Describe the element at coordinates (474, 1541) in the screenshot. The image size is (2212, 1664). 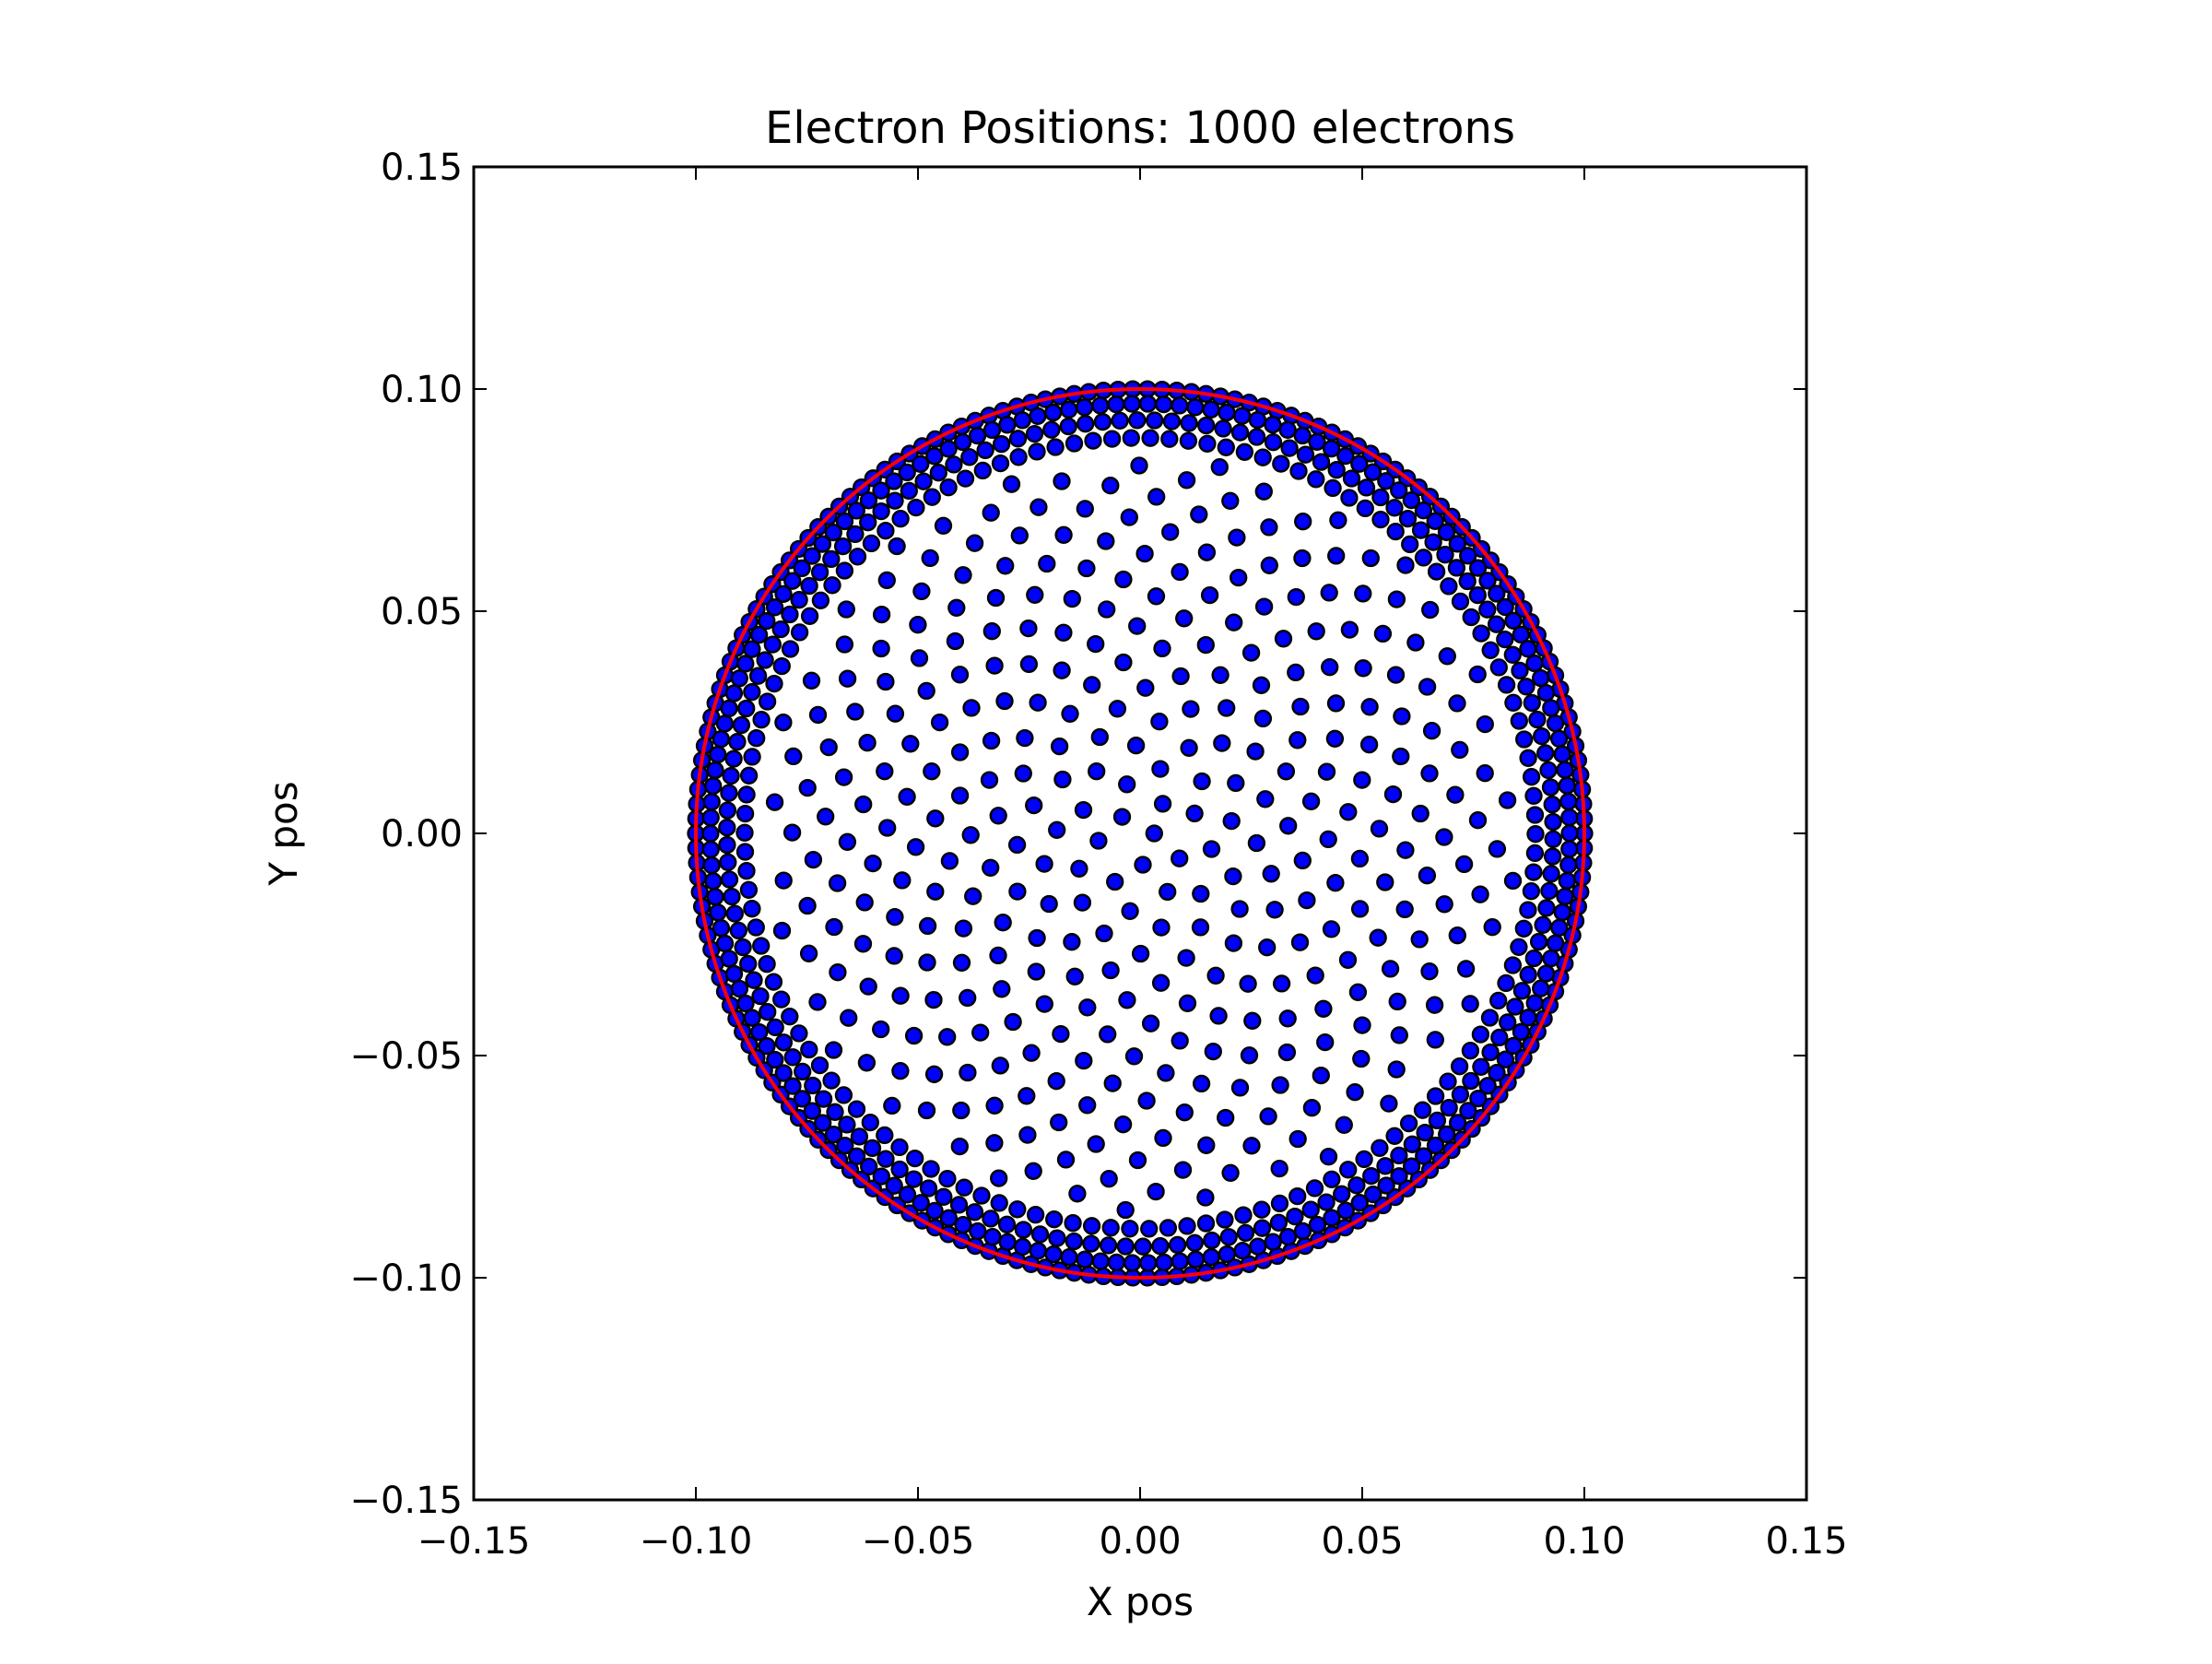
I see `x-tick-label: −0.15` at that location.